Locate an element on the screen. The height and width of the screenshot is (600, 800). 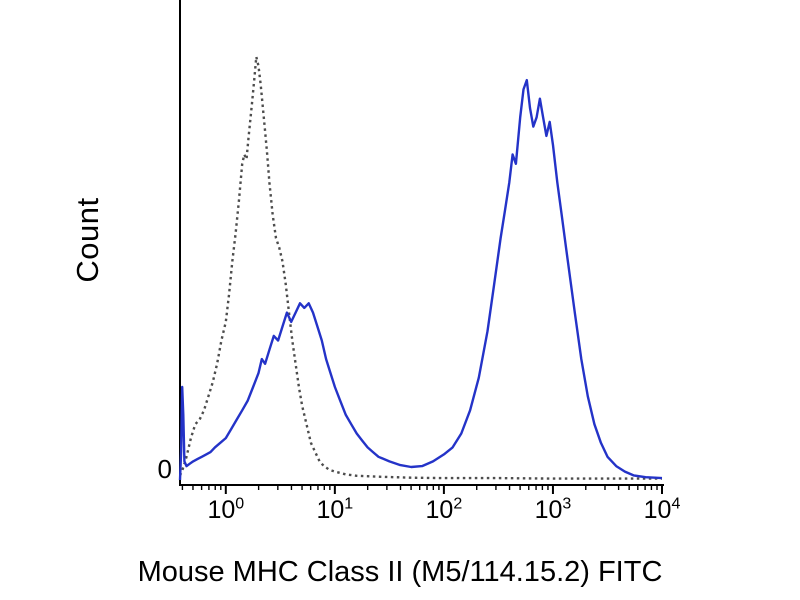
x-tick-exponent: 0 is located at coordinates (240, 504).